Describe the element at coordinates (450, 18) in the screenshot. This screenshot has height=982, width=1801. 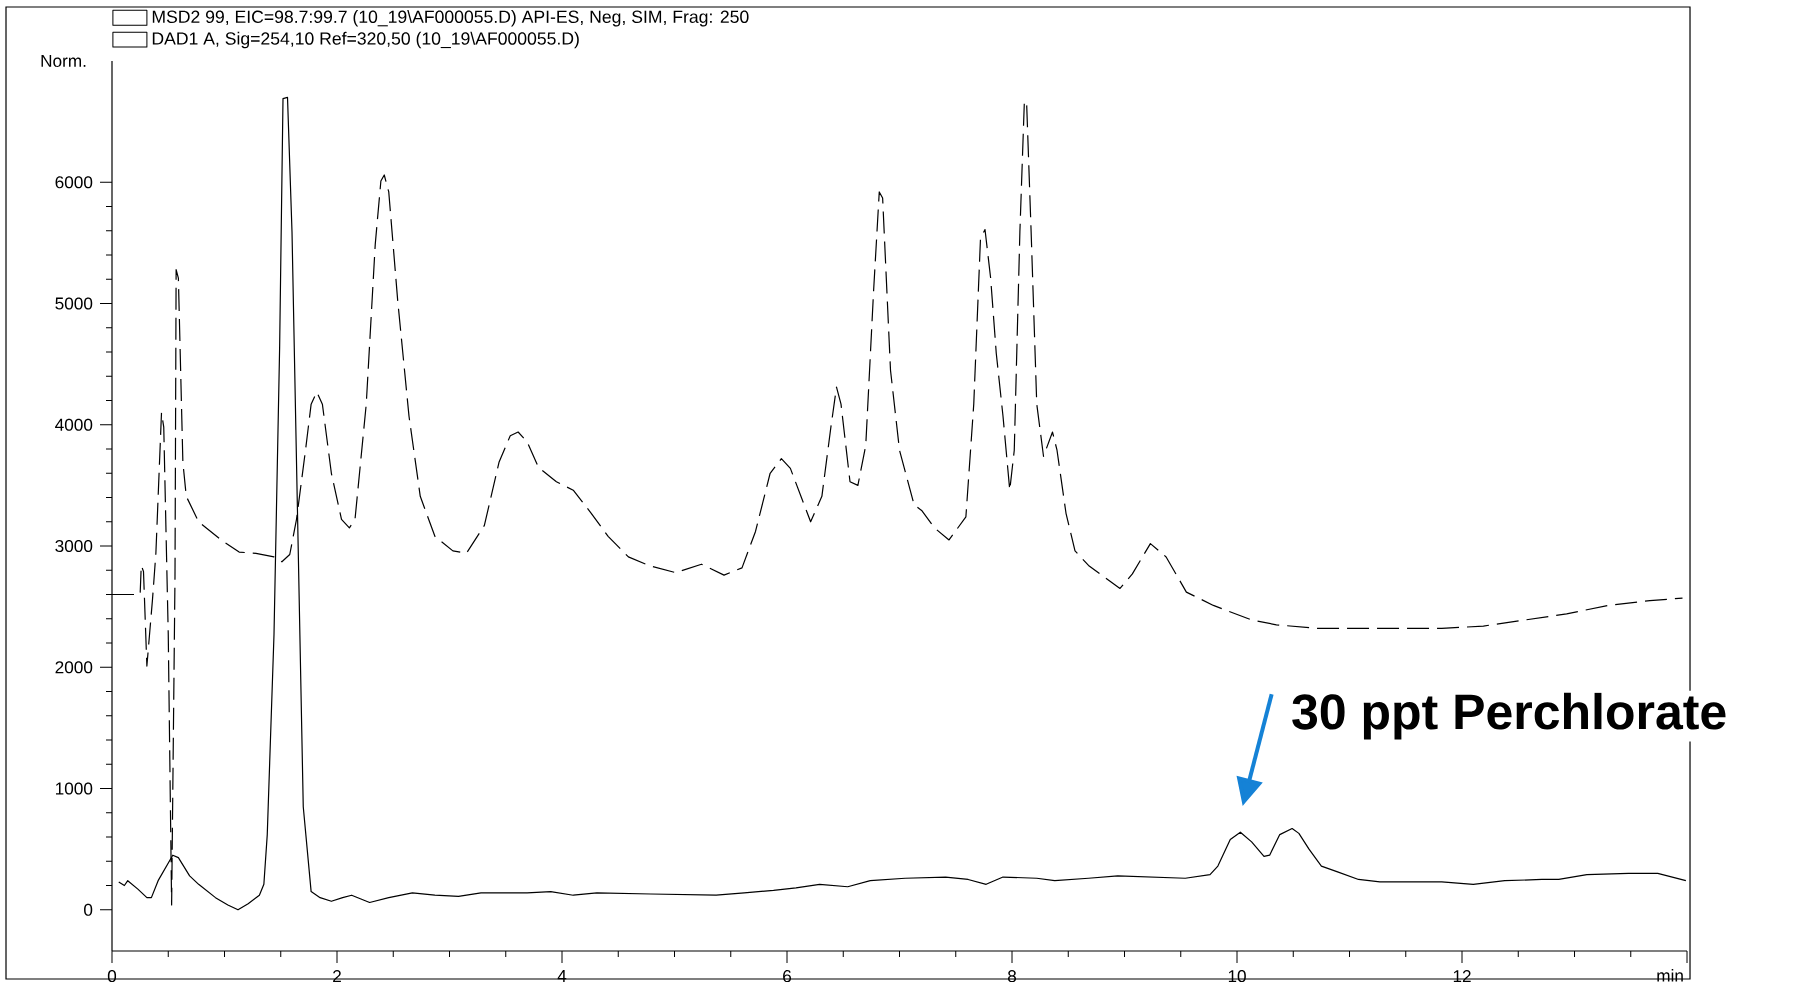
I see `legend-label: MSD2 99, EIC=98.7:99.7 (10_19\AF000055.D) API-ES, Neg, SIM, Frag: 250` at that location.